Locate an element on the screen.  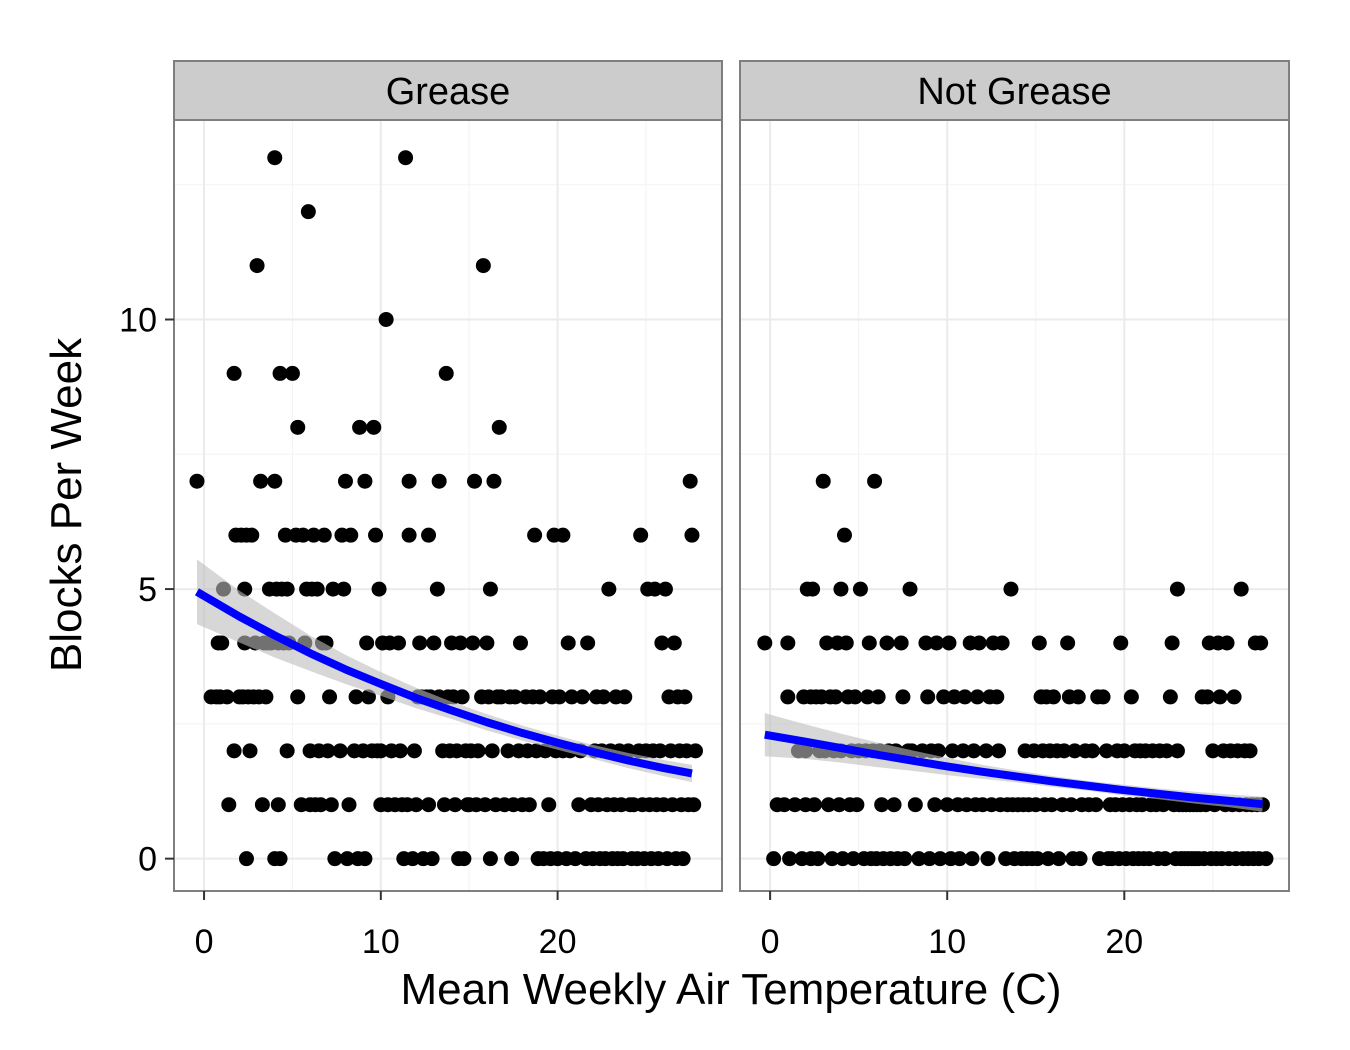
x-tick-label: 0 is located at coordinates (204, 942).